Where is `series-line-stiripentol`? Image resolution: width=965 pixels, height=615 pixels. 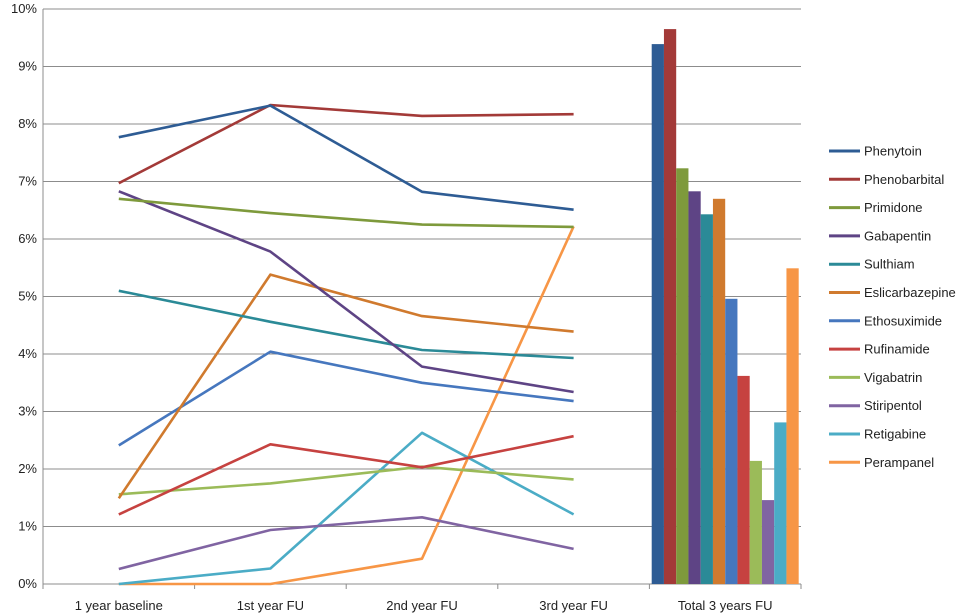
series-line-stiripentol is located at coordinates (346, 543).